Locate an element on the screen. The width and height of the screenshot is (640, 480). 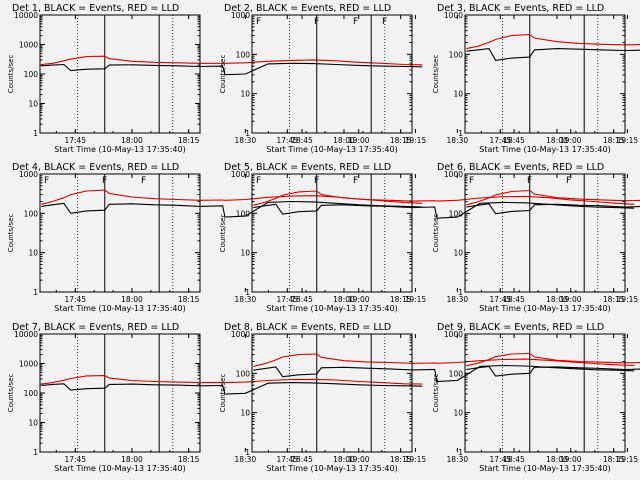
panel-title: Det 1, BLACK = Events, RED = LLD is located at coordinates (95, 8).